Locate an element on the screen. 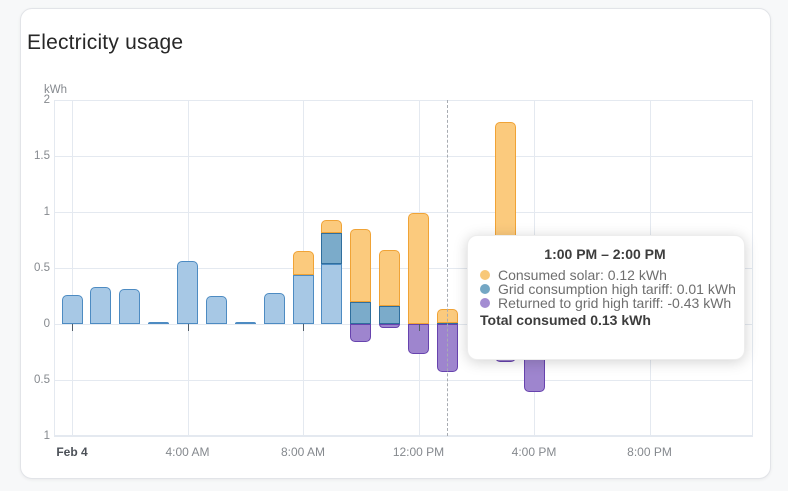 This screenshot has width=788, height=491. tooltip-total: Total consumed 0.13 kWh is located at coordinates (565, 320).